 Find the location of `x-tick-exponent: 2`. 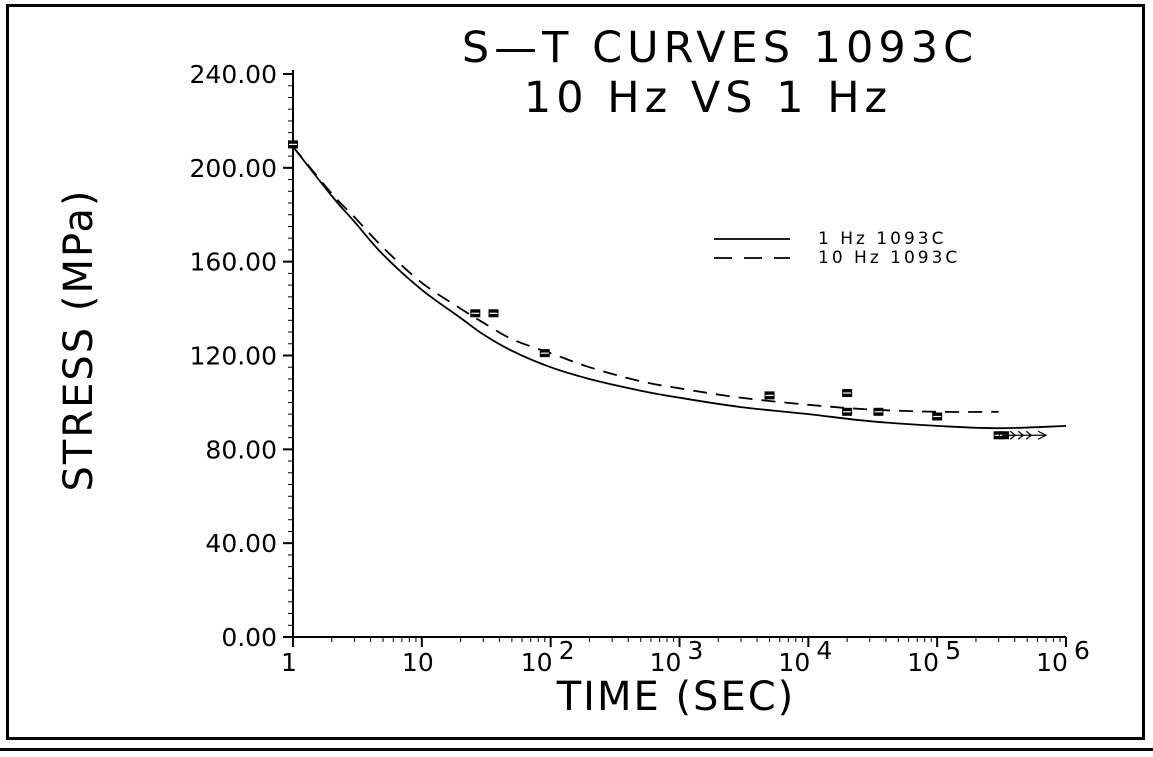

x-tick-exponent: 2 is located at coordinates (567, 650).